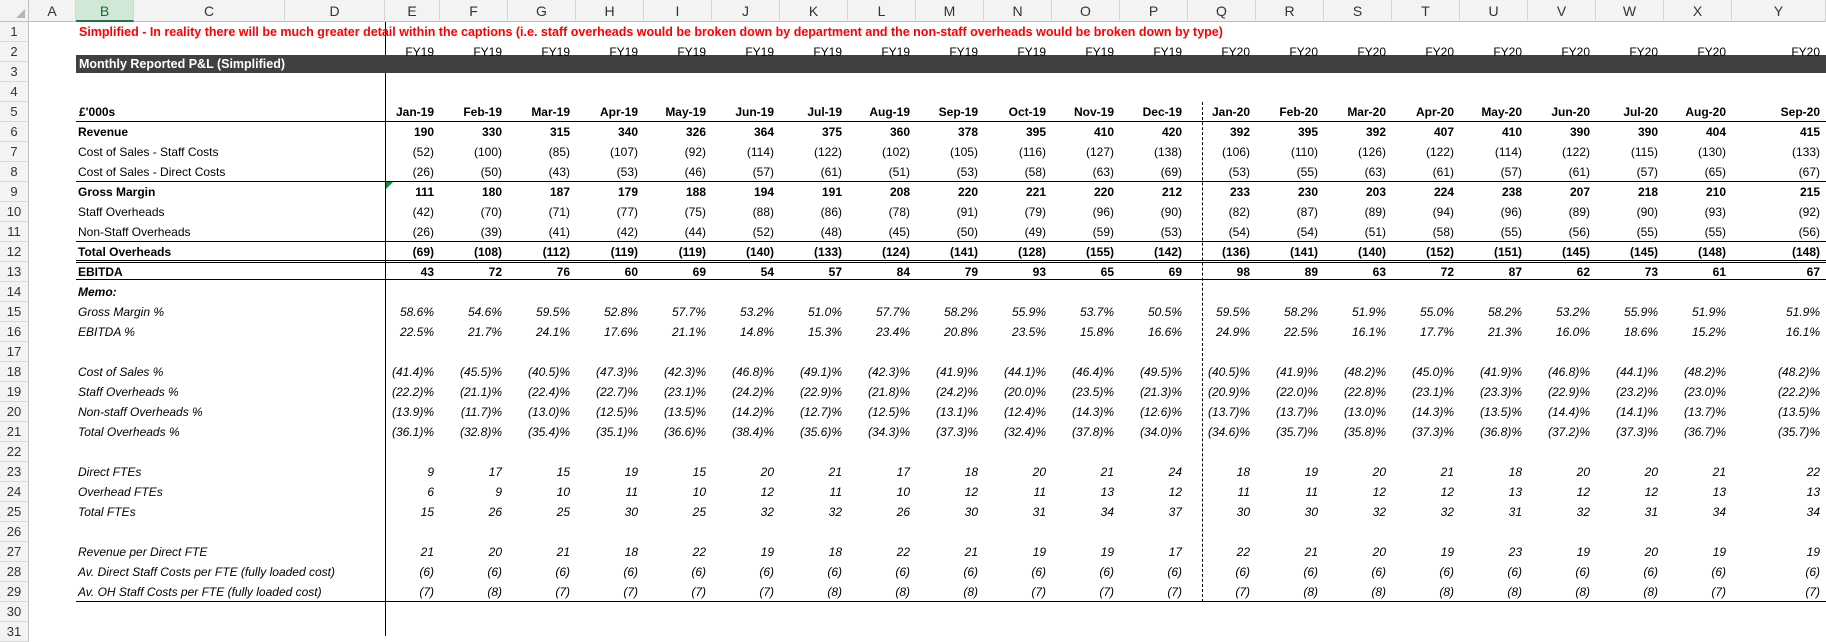  What do you see at coordinates (491, 232) in the screenshot?
I see `value-cell: (39)` at bounding box center [491, 232].